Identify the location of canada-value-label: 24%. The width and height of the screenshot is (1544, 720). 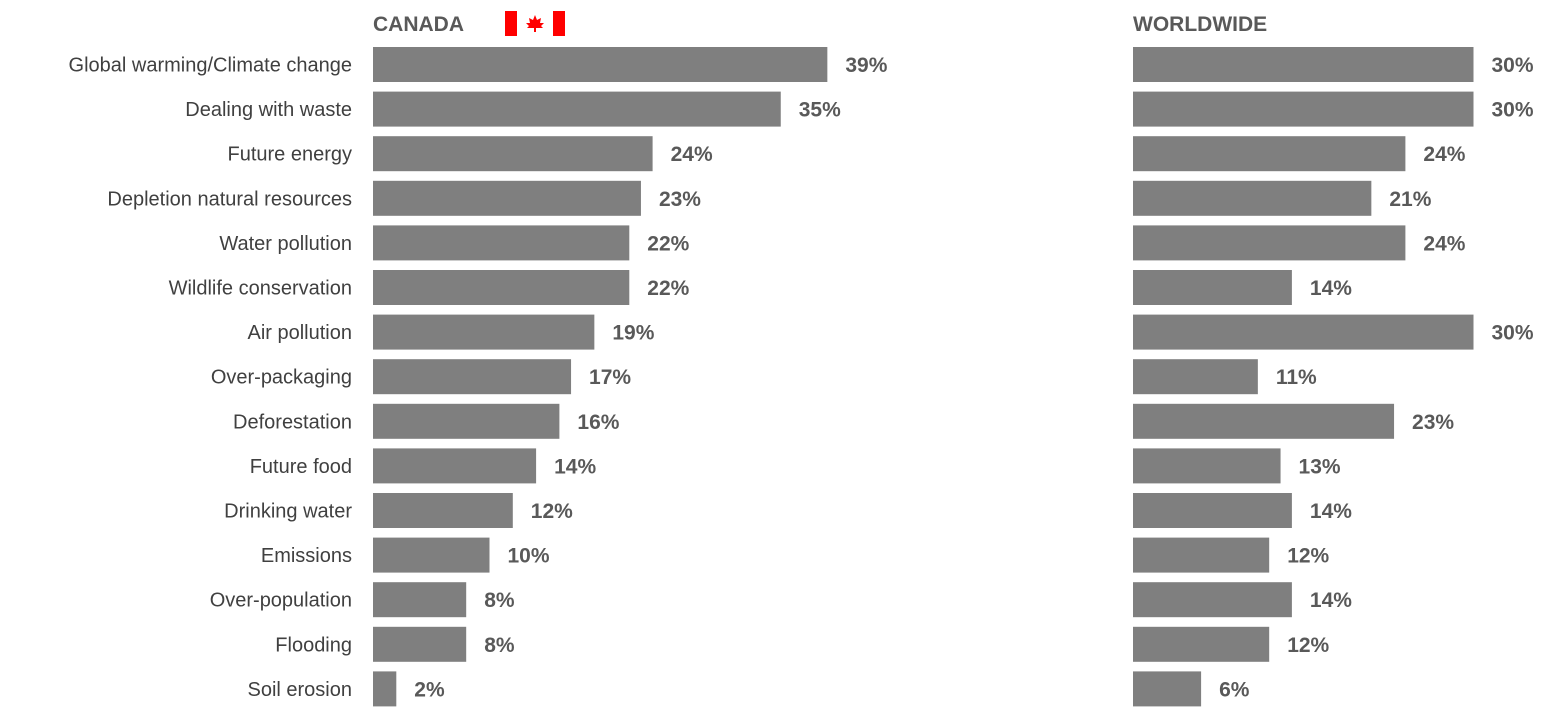
(692, 154).